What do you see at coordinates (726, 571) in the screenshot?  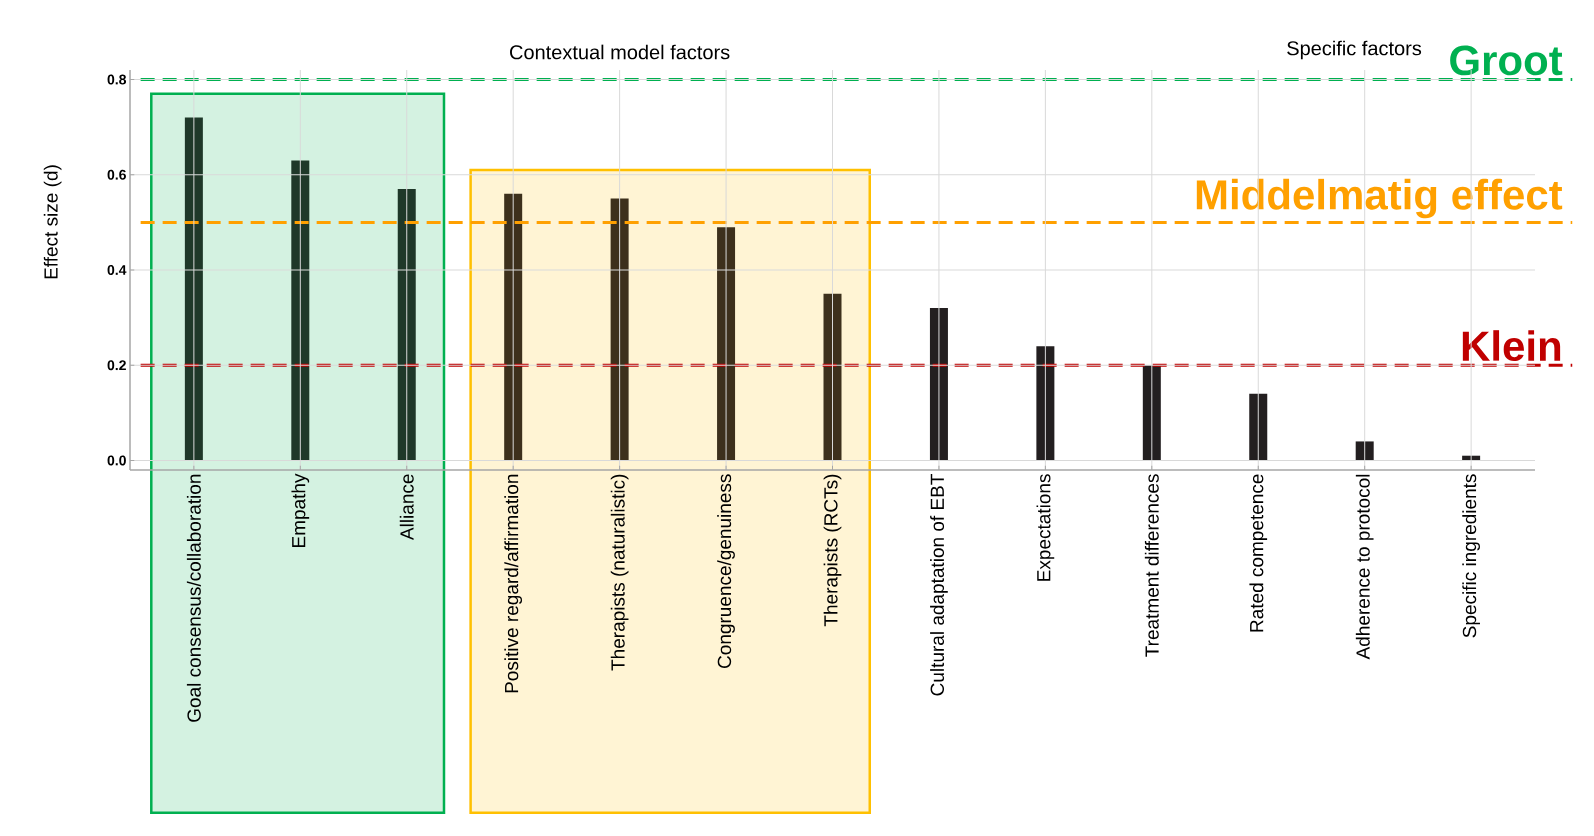 I see `x-tick-label: Congruence/genuiness` at bounding box center [726, 571].